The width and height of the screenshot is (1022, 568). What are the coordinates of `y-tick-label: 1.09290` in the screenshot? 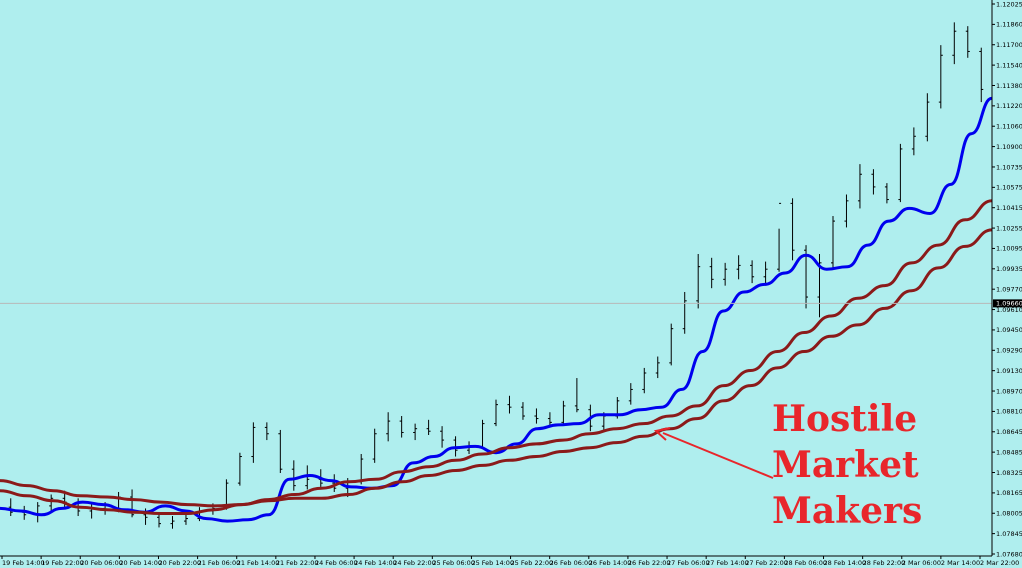 It's located at (1009, 351).